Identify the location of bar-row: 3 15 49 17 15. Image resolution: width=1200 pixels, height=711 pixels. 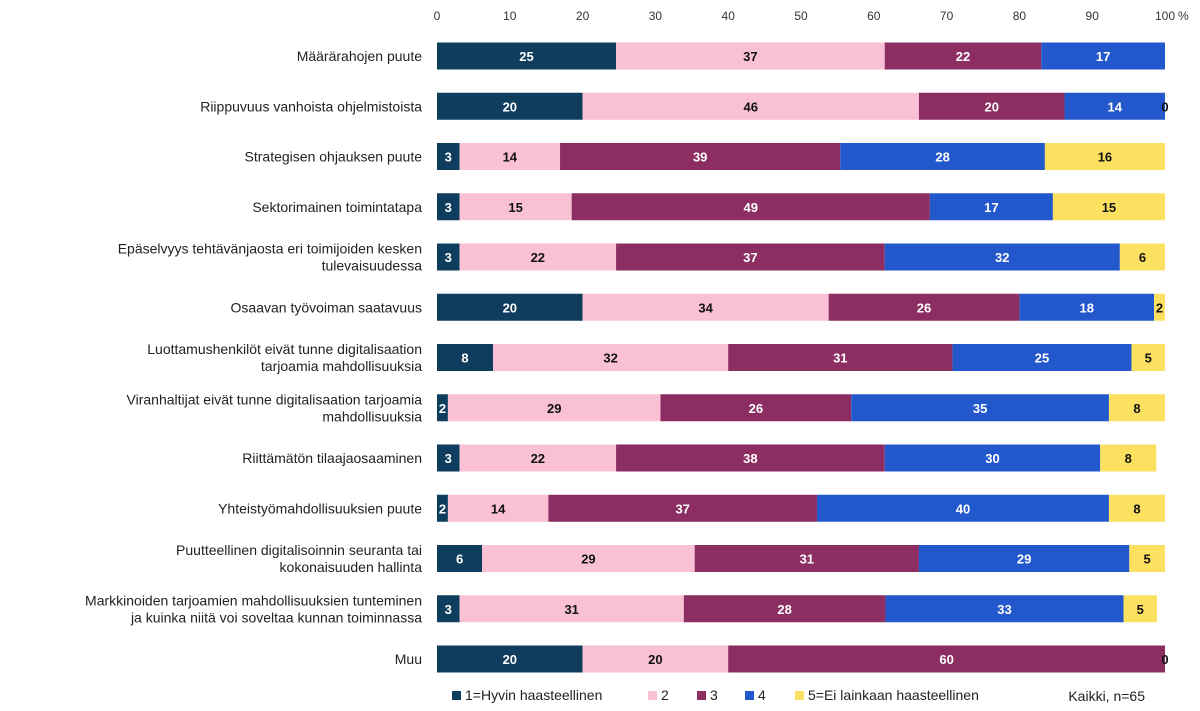
(801, 207).